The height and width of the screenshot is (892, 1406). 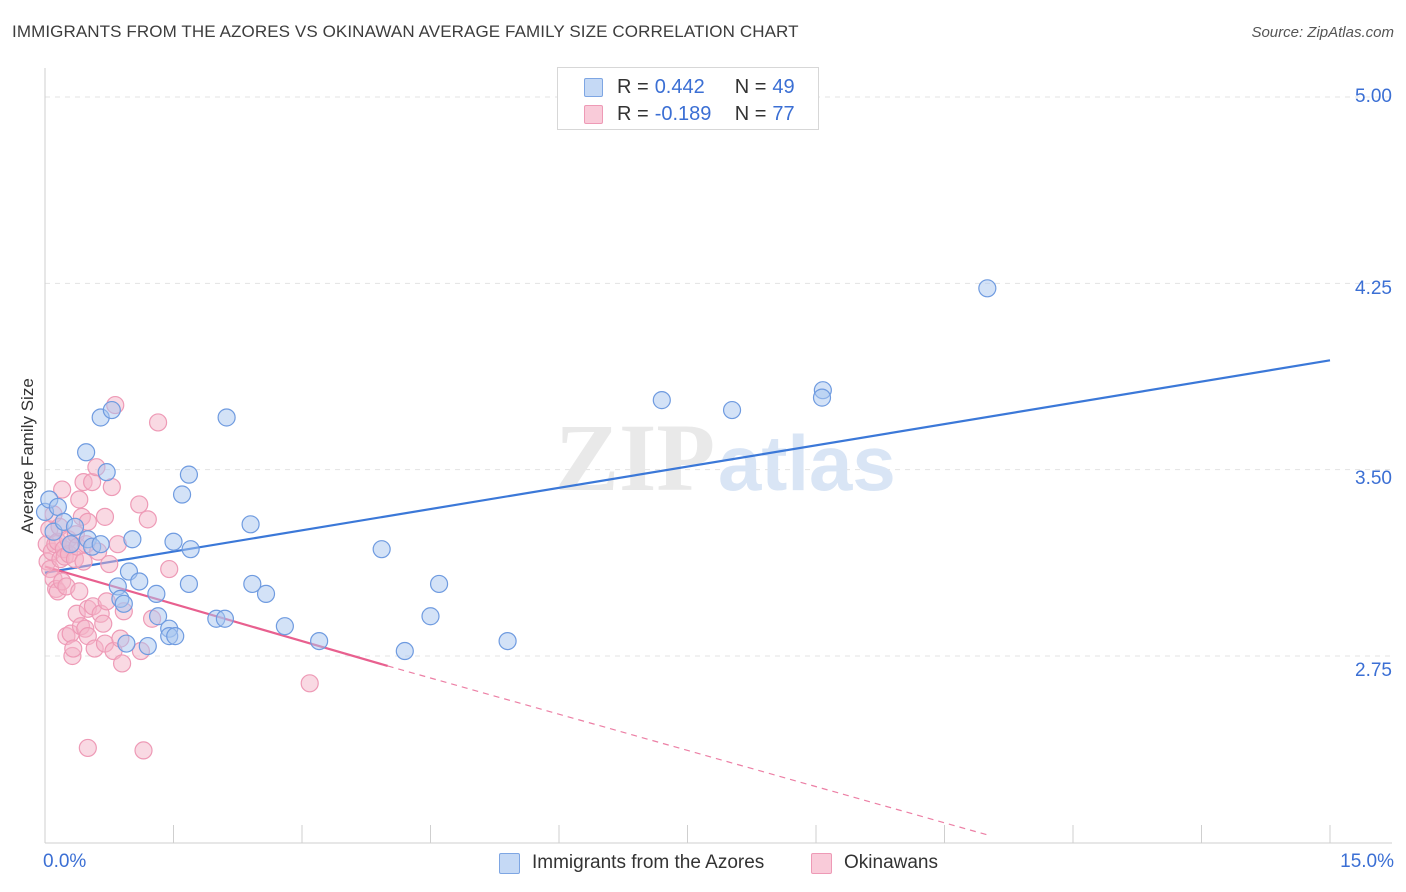 What do you see at coordinates (648, 862) in the screenshot?
I see `legend-label: Immigrants from the Azores` at bounding box center [648, 862].